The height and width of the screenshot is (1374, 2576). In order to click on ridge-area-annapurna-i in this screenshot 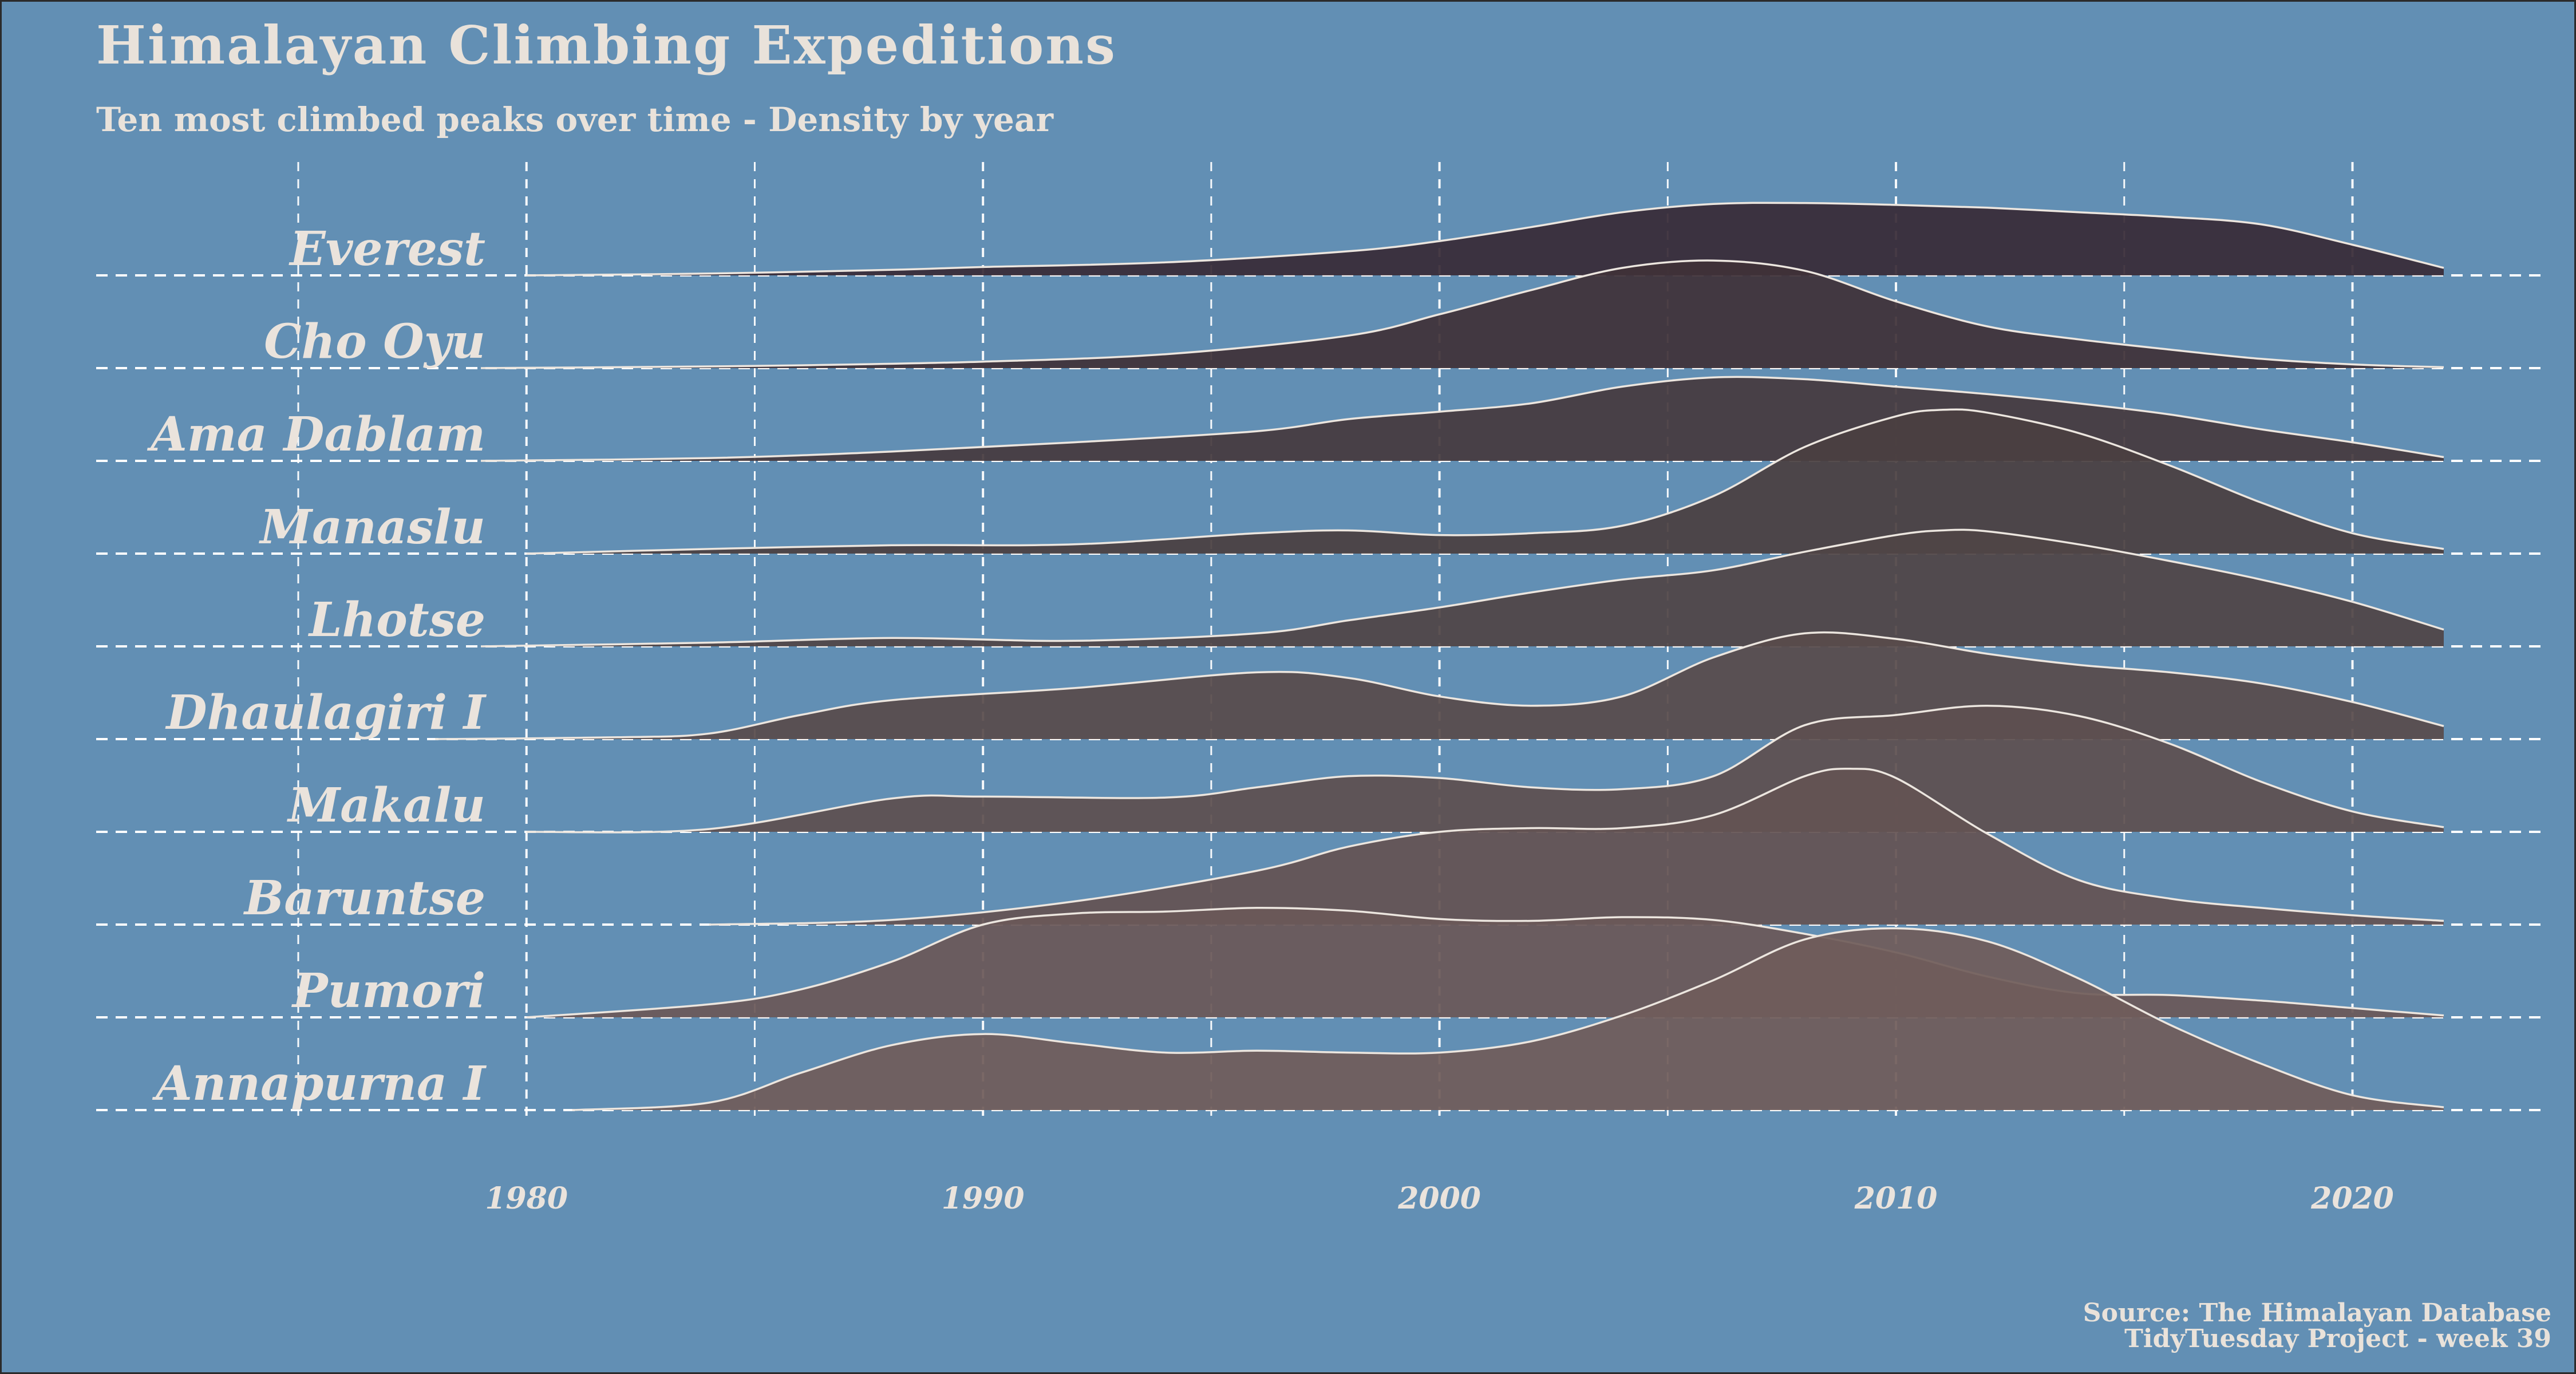, I will do `click(1508, 1019)`.